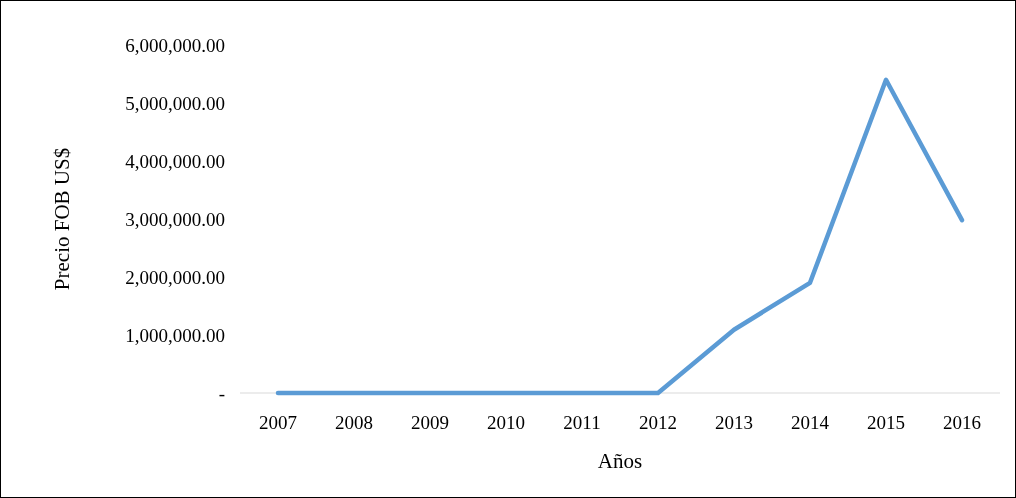 The width and height of the screenshot is (1016, 498). Describe the element at coordinates (175, 219) in the screenshot. I see `y-tick-label: 3,000,000.00` at that location.